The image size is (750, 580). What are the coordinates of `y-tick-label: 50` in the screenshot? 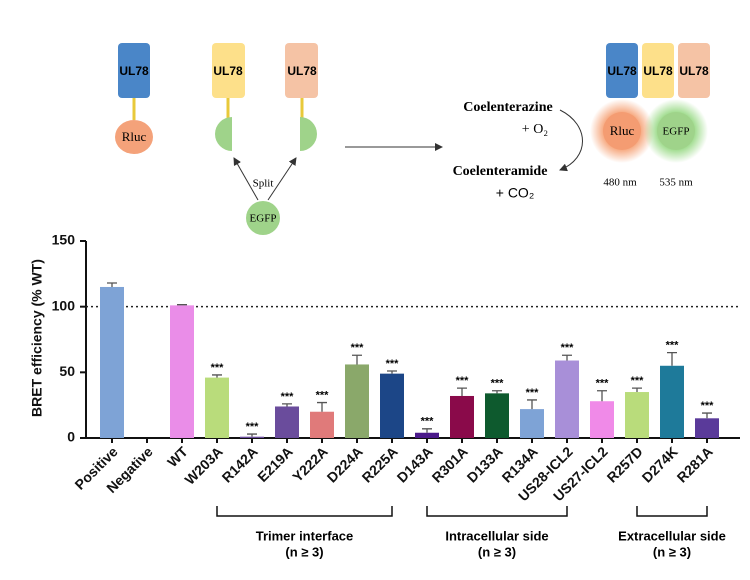 It's located at (67, 371).